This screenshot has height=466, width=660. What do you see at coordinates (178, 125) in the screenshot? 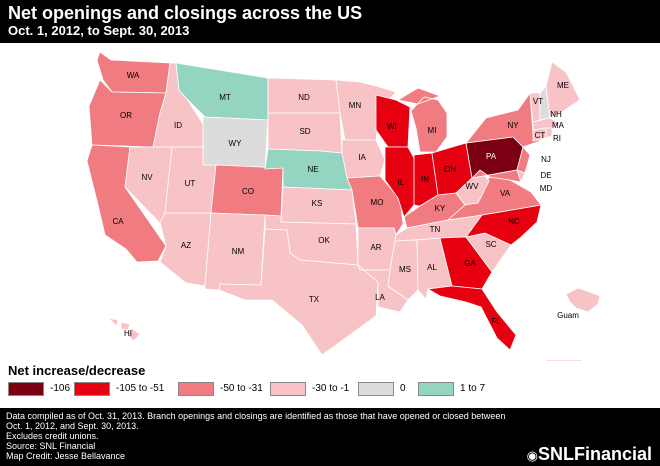
I see `label-ID: ID` at bounding box center [178, 125].